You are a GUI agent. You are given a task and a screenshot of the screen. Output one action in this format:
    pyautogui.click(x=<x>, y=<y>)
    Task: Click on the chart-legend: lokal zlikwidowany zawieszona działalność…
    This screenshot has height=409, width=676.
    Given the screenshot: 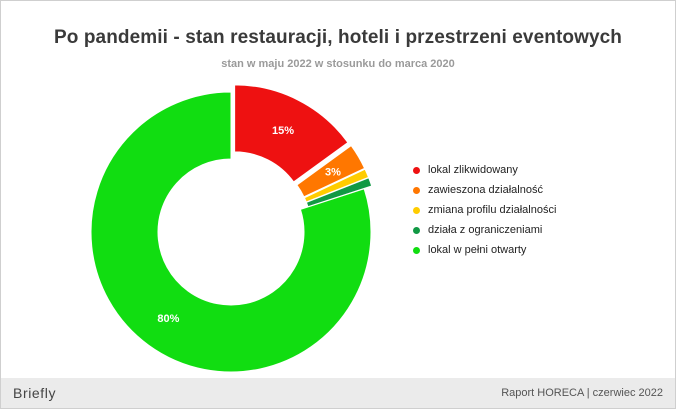 What is the action you would take?
    pyautogui.click(x=513, y=210)
    